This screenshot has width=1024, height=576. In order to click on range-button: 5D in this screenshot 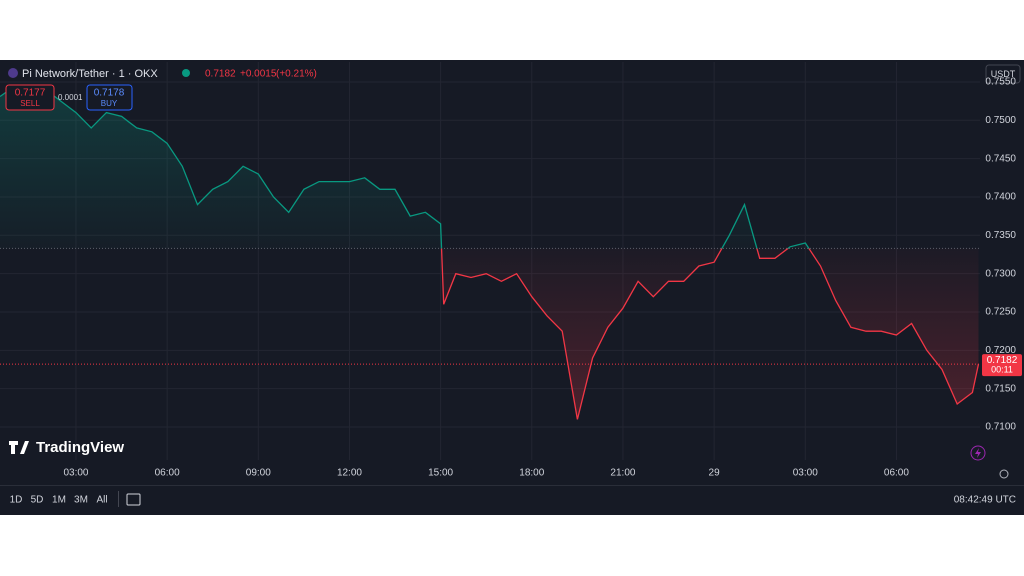, I will do `click(37, 500)`.